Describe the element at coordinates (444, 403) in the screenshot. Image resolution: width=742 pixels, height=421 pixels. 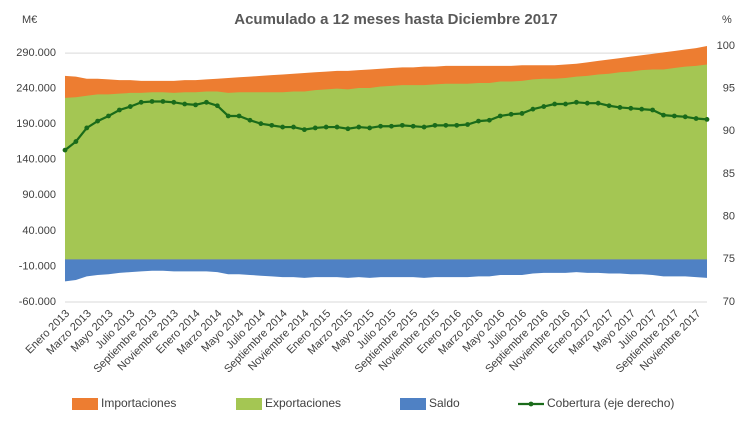
I see `legend-label: Saldo` at that location.